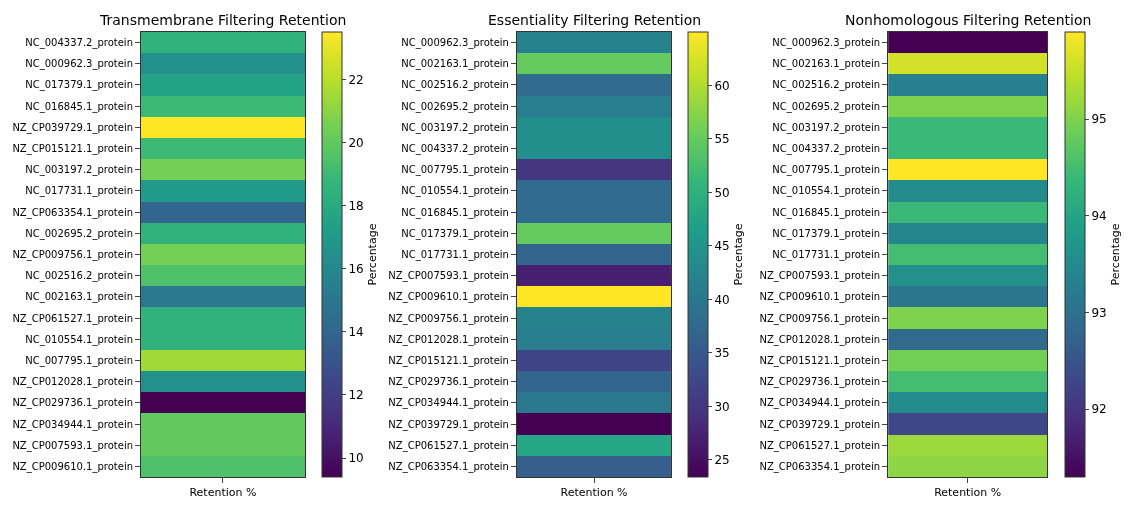  Describe the element at coordinates (722, 246) in the screenshot. I see `color-bar-label: 45` at that location.